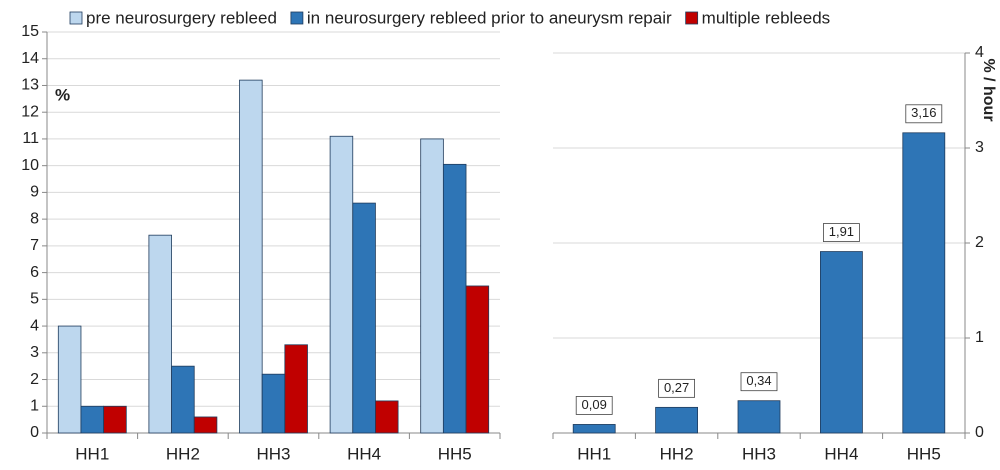 This screenshot has height=470, width=1000. I want to click on y-tick-label: 7, so click(34, 245).